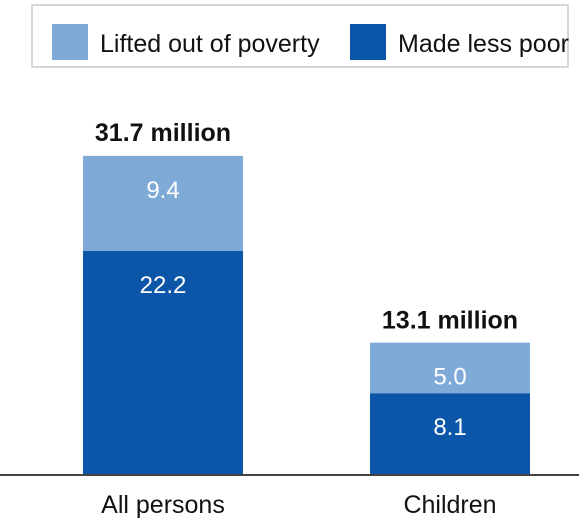 This screenshot has width=579, height=525. Describe the element at coordinates (449, 505) in the screenshot. I see `x-tick-label-children: Children` at that location.